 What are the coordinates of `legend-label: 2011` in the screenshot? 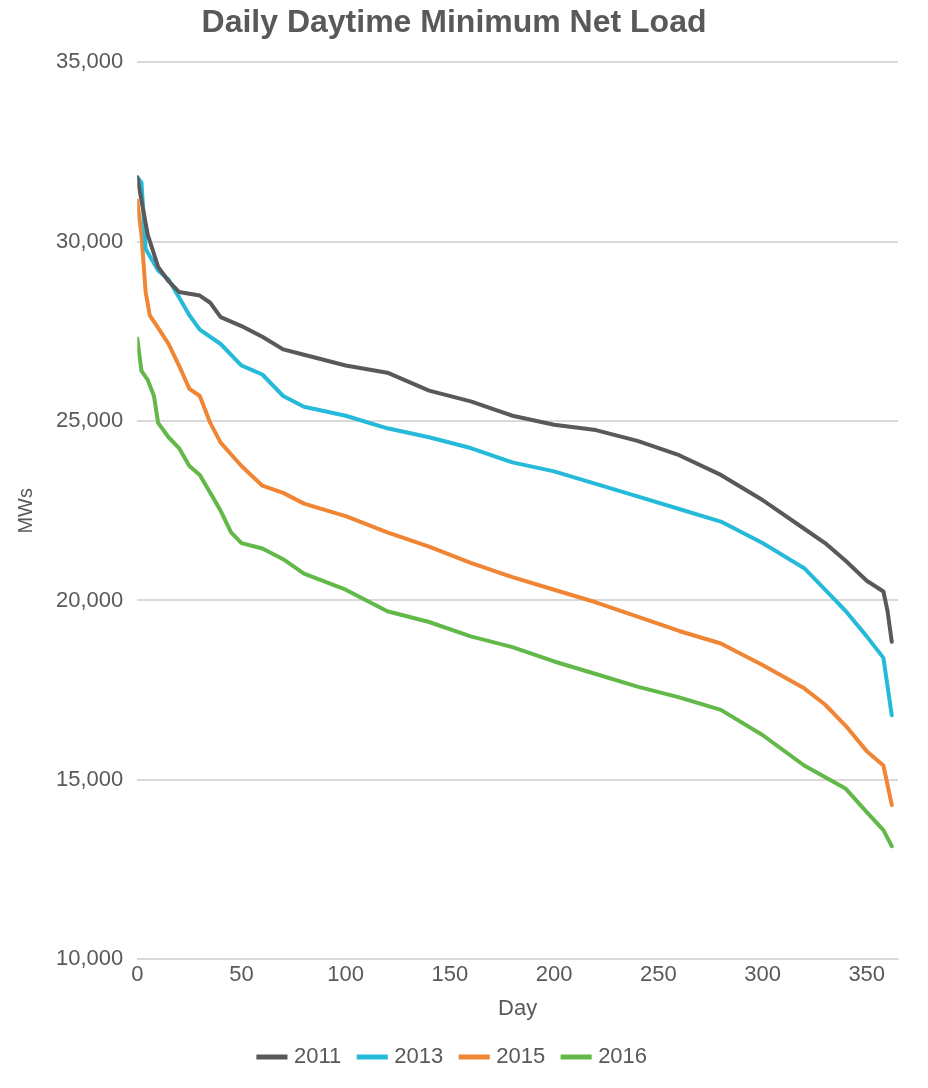 It's located at (317, 1056).